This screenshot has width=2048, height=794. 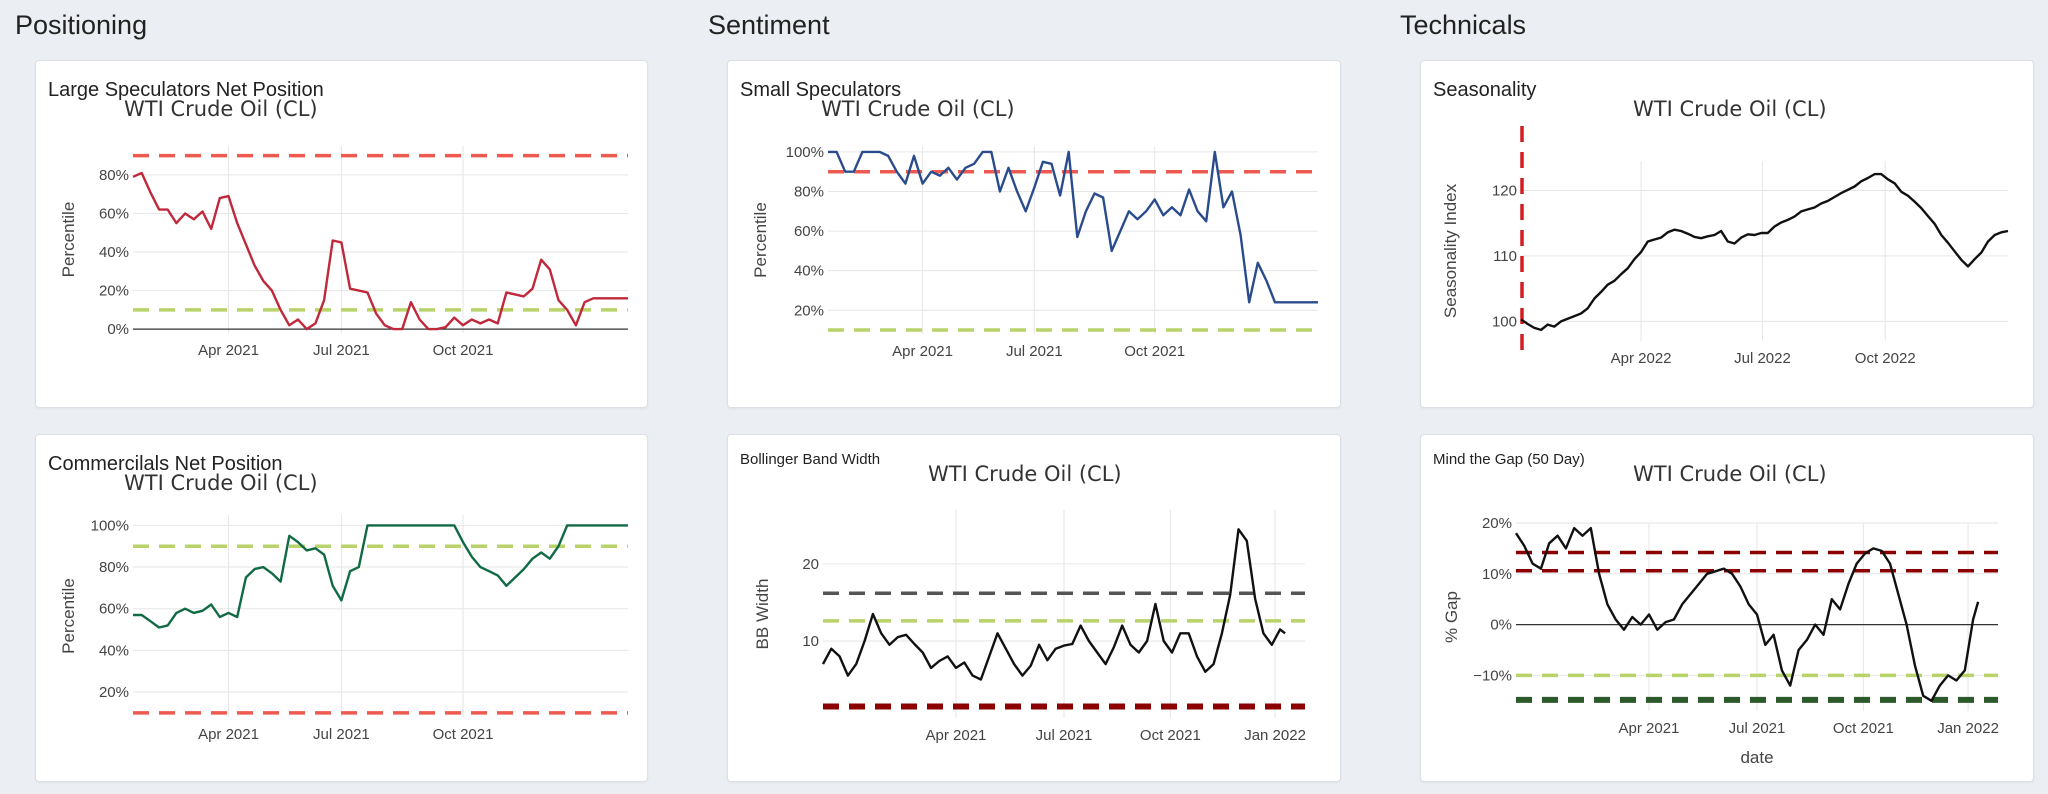 I want to click on card-title: Mind the Gap (50 Day), so click(x=1509, y=459).